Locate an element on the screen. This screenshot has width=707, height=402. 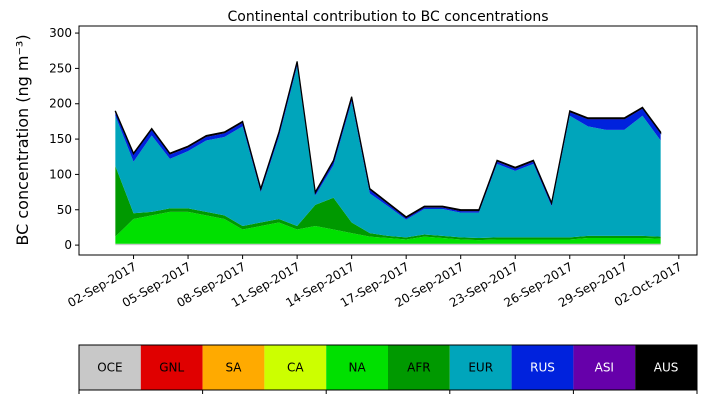
legend-label: NA is located at coordinates (358, 368).